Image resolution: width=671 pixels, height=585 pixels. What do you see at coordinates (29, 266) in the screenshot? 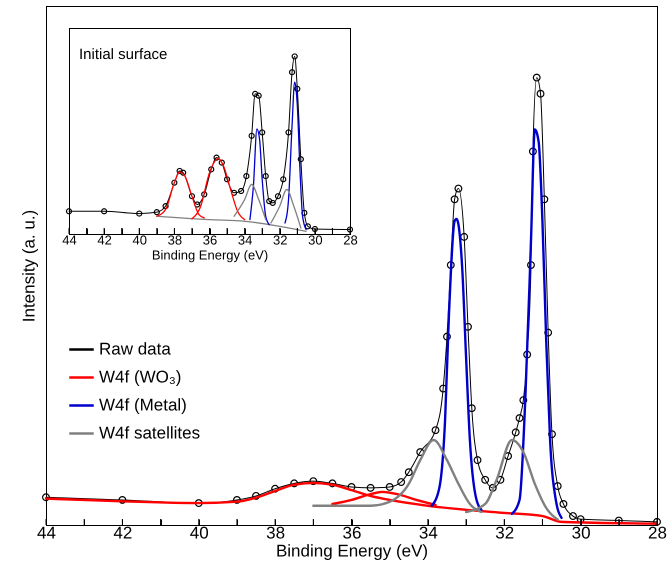
I see `y-axis-title: Intensity (a. u.)` at bounding box center [29, 266].